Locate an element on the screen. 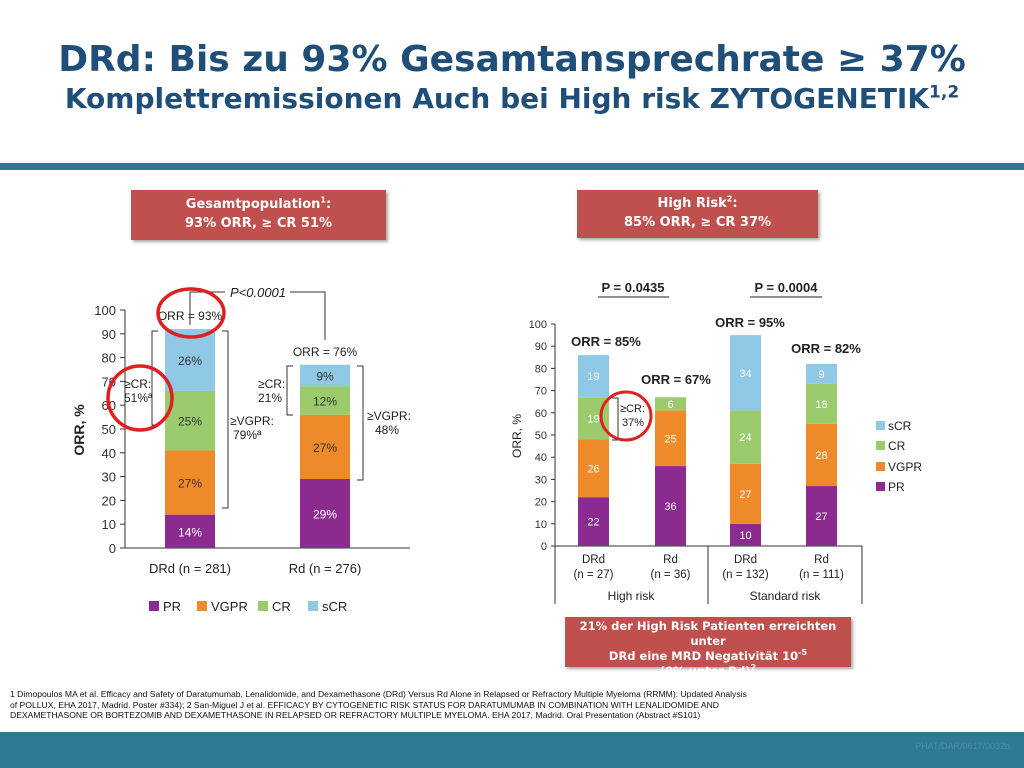 The image size is (1024, 768). bar-value-label: 9% is located at coordinates (325, 376).